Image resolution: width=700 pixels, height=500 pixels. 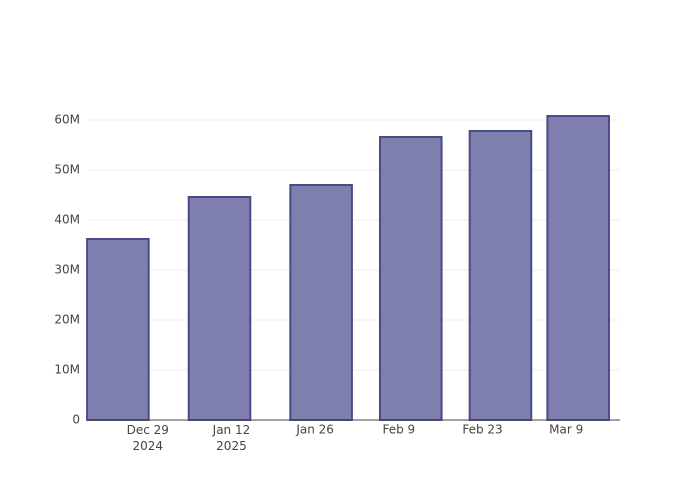 What do you see at coordinates (76, 420) in the screenshot?
I see `y-tick-label: 0` at bounding box center [76, 420].